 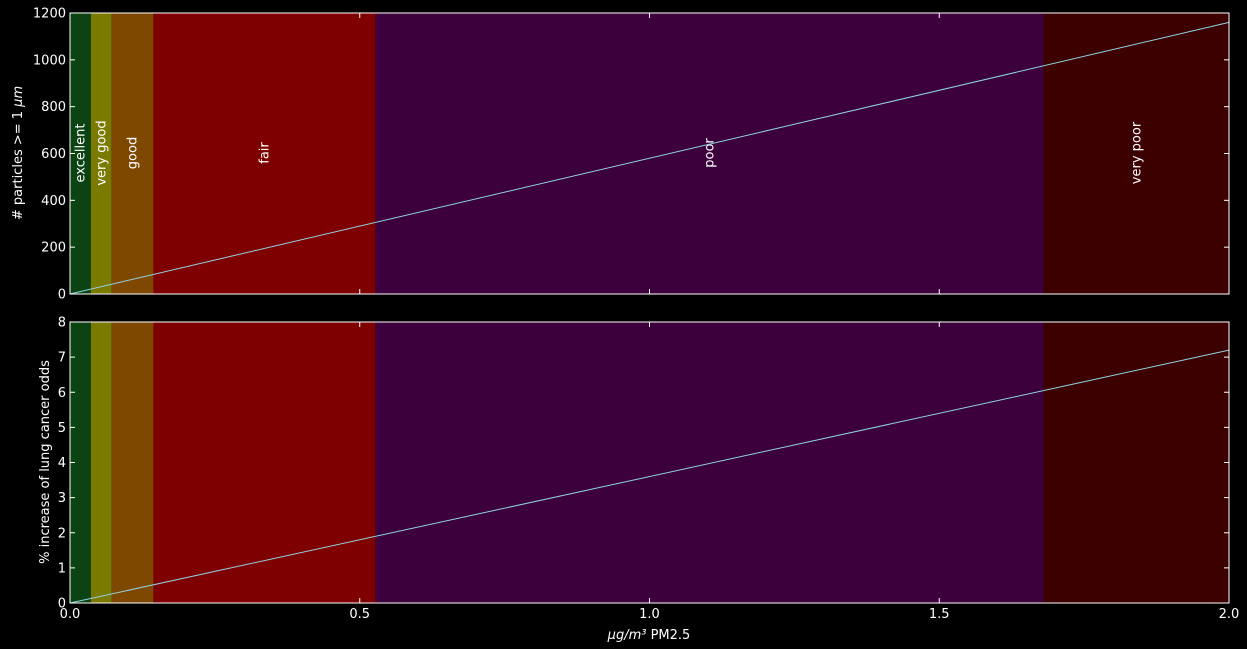 I want to click on x-axis-label: μg/m³ PM2.5, so click(x=649, y=635).